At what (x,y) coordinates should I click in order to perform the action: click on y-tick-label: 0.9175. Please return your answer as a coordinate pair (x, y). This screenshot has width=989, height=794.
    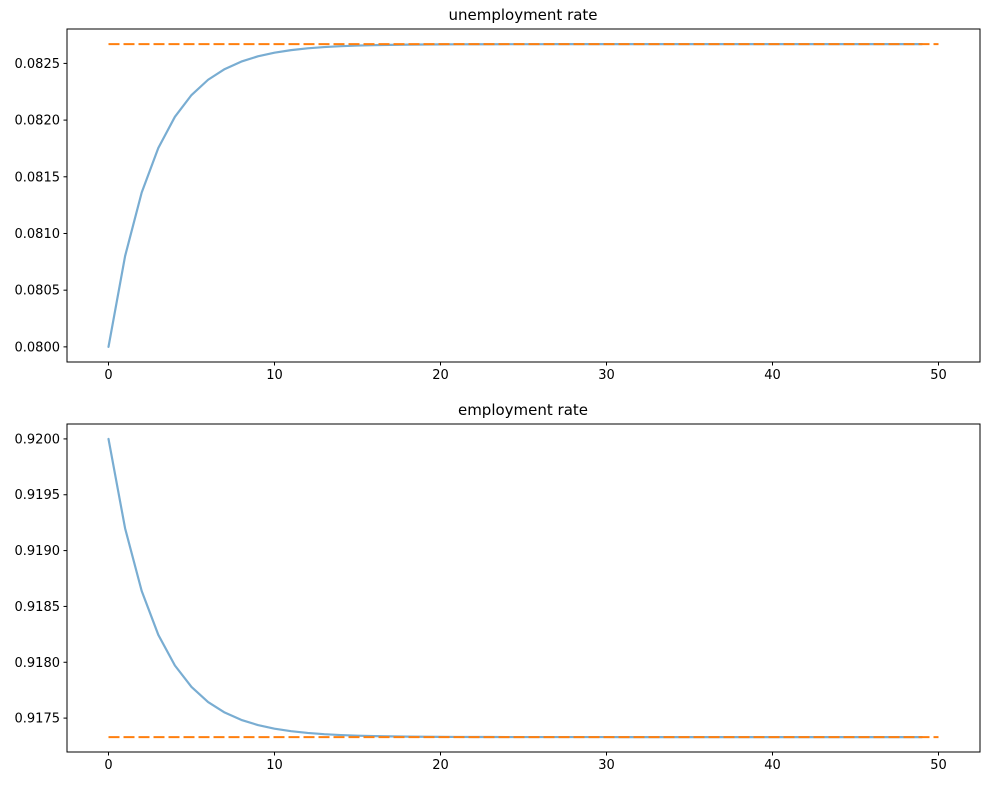
    Looking at the image, I should click on (38, 719).